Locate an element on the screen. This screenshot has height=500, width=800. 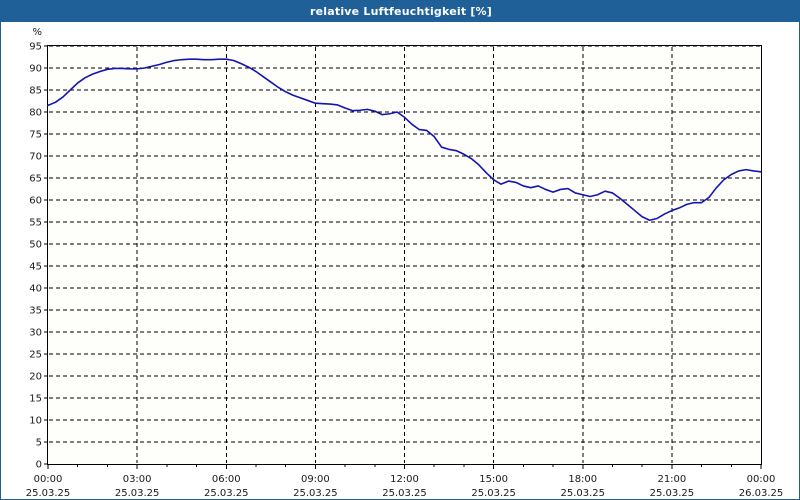
x-axis-time-label: 21:00 is located at coordinates (671, 479).